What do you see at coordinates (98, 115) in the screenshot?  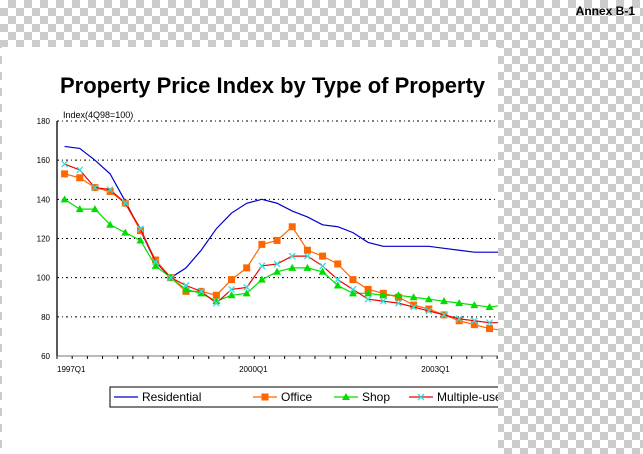 I see `y-axis-label: Index(4Q98=100)` at bounding box center [98, 115].